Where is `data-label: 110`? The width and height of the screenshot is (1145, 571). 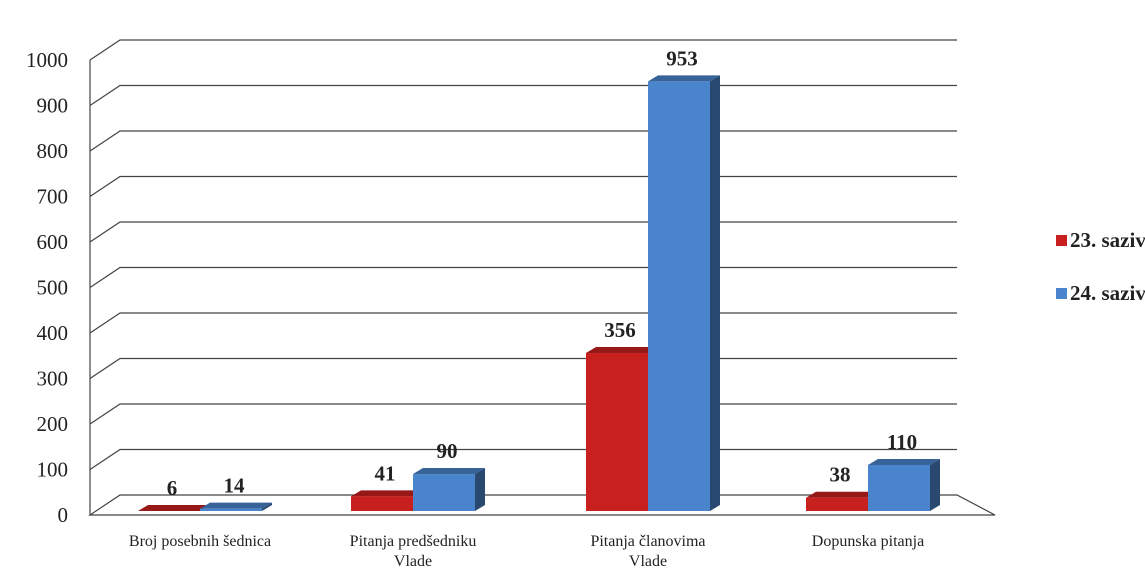 data-label: 110 is located at coordinates (902, 442).